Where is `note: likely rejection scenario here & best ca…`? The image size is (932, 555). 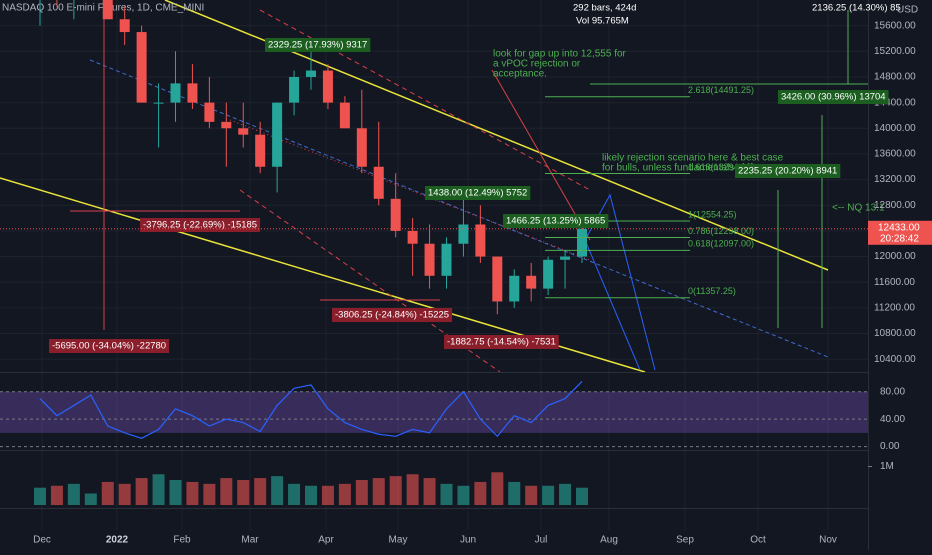
note: likely rejection scenario here & best ca… is located at coordinates (693, 158).